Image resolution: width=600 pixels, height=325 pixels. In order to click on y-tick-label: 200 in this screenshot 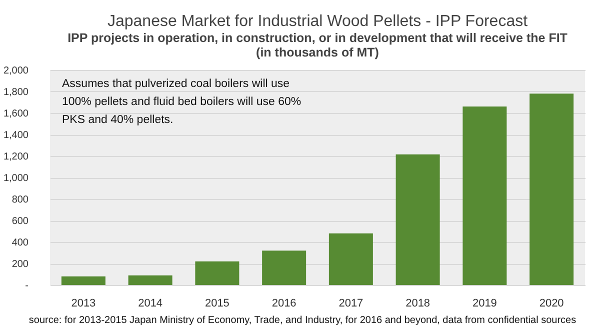, I will do `click(20, 264)`.